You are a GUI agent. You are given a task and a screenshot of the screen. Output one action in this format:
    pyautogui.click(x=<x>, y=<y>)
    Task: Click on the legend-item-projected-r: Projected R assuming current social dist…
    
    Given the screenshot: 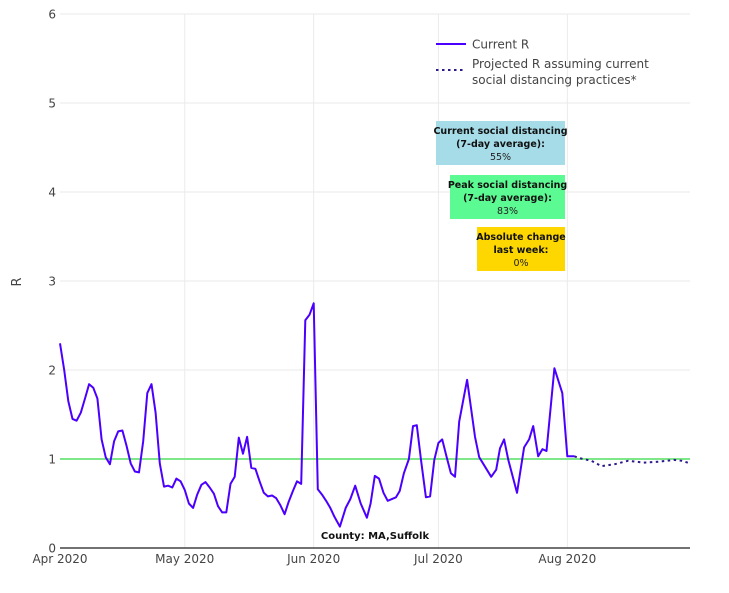 What is the action you would take?
    pyautogui.click(x=542, y=72)
    